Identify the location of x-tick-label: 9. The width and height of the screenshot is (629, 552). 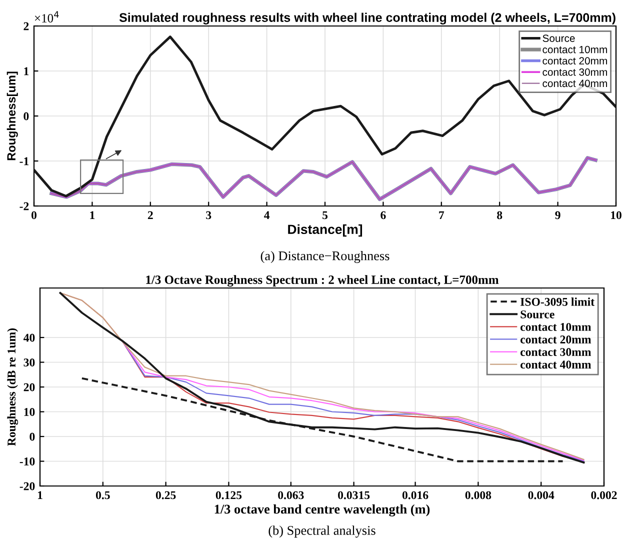
(557, 215).